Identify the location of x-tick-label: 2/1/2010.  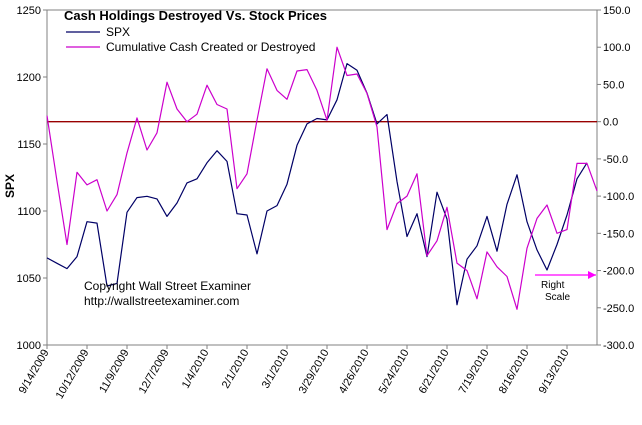
(236, 369).